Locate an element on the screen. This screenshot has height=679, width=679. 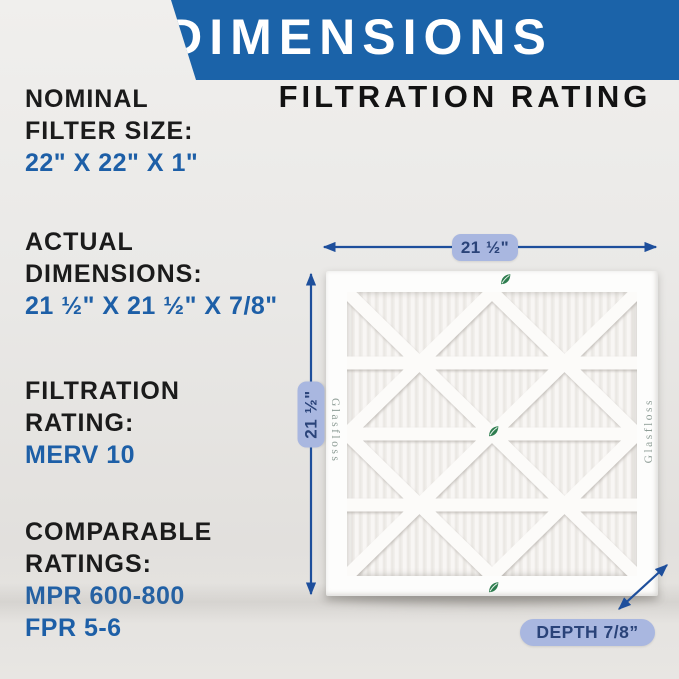
spec-nominal-filter-size: NOMINAL FILTER SIZE: 22" X 22" X 1" is located at coordinates (111, 131).